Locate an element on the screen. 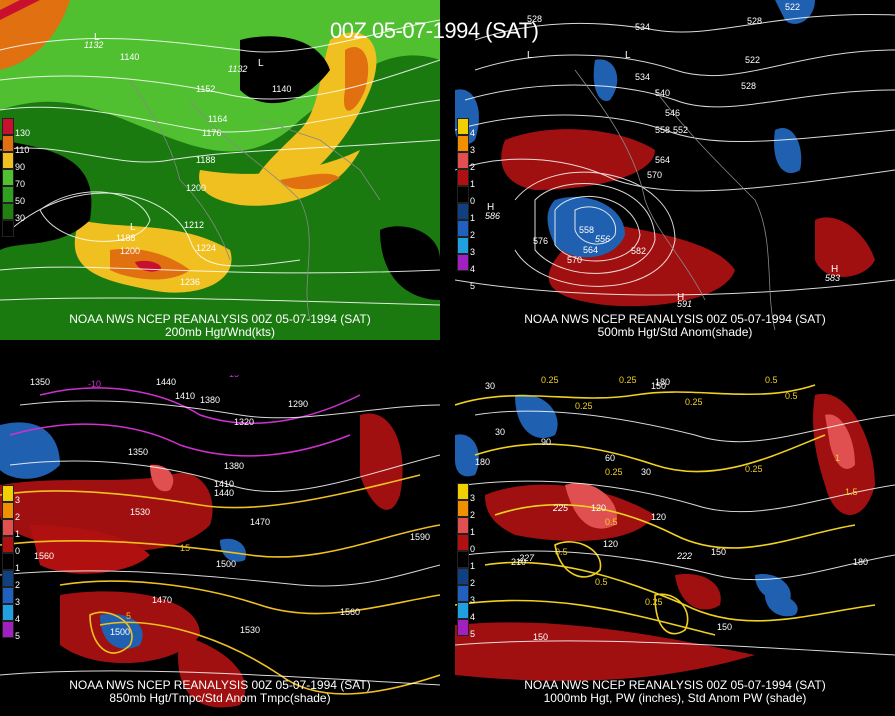  legend-label: 30 is located at coordinates (20, 218).